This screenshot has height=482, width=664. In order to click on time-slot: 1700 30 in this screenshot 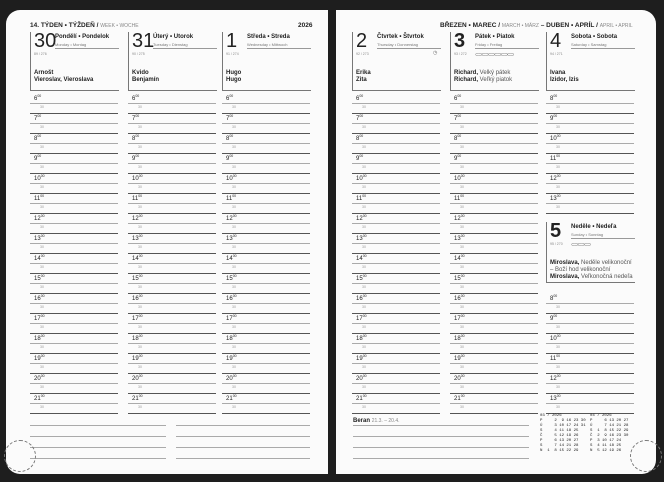, I will do `click(74, 324)`.